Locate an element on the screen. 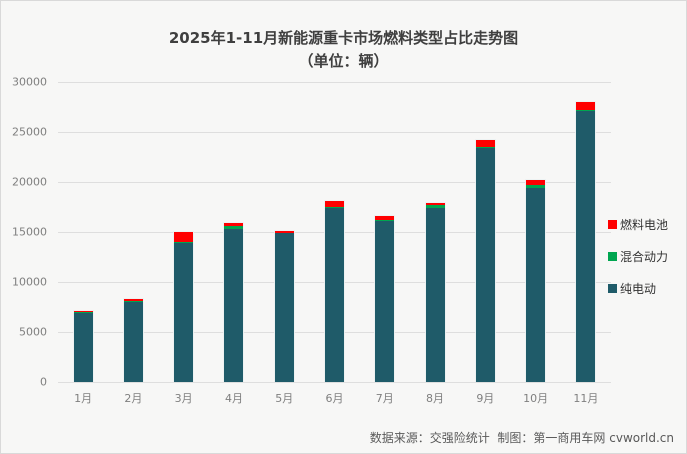  y-tick-label: 25000 is located at coordinates (29, 132).